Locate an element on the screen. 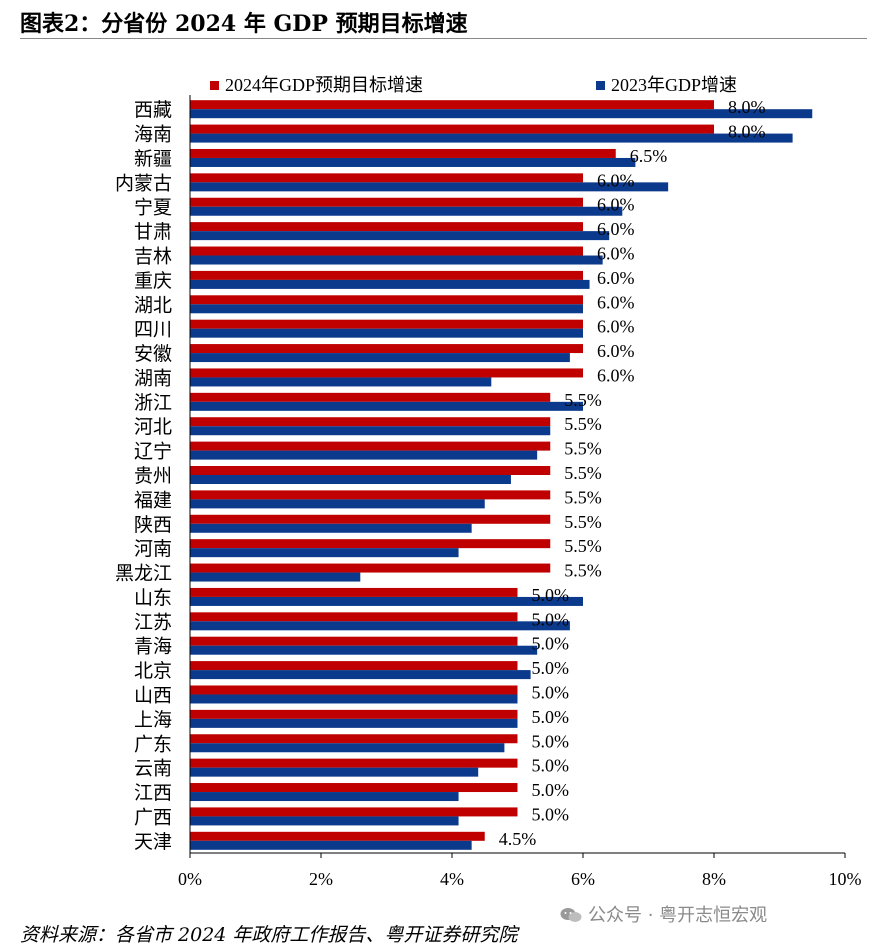  x-tick-label: 4% is located at coordinates (452, 879).